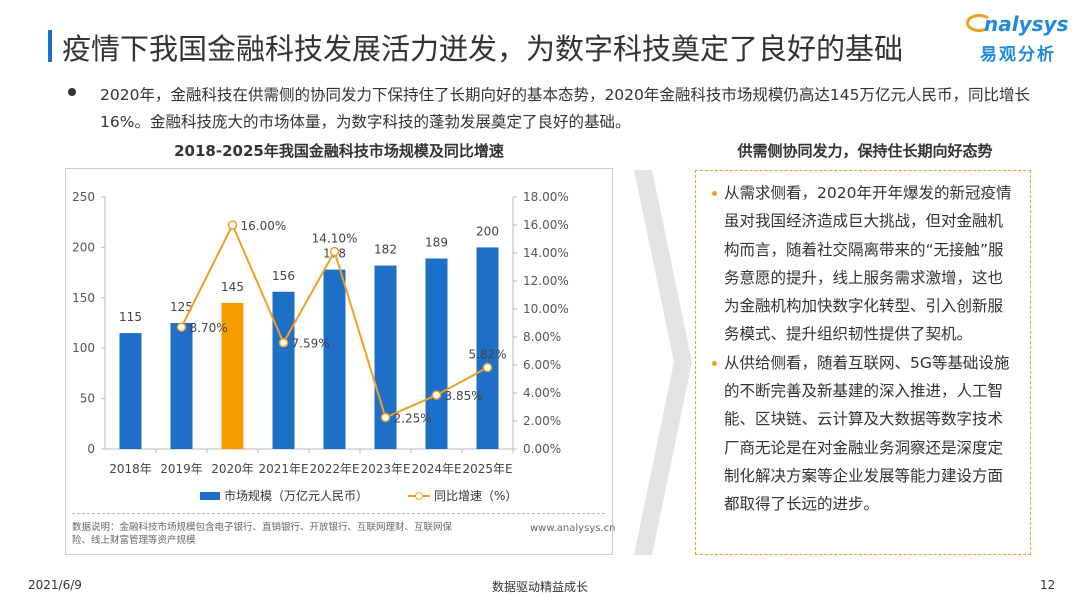 This screenshot has height=608, width=1080. I want to click on left-tick-label: 50, so click(87, 399).